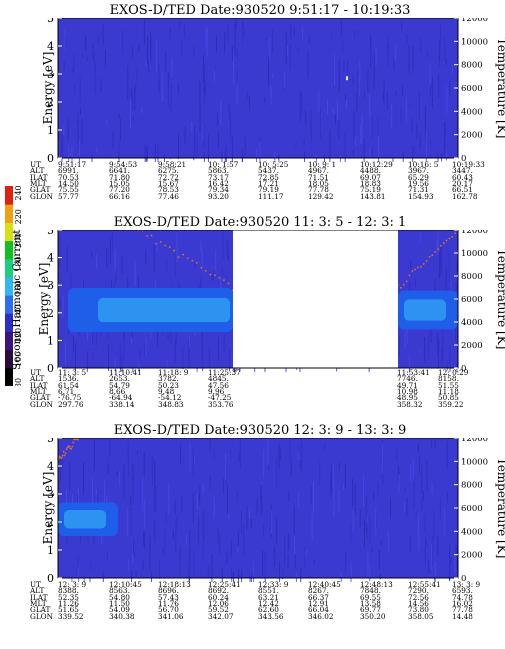  What do you see at coordinates (9, 377) in the screenshot?
I see `colorbar-swatch` at bounding box center [9, 377].